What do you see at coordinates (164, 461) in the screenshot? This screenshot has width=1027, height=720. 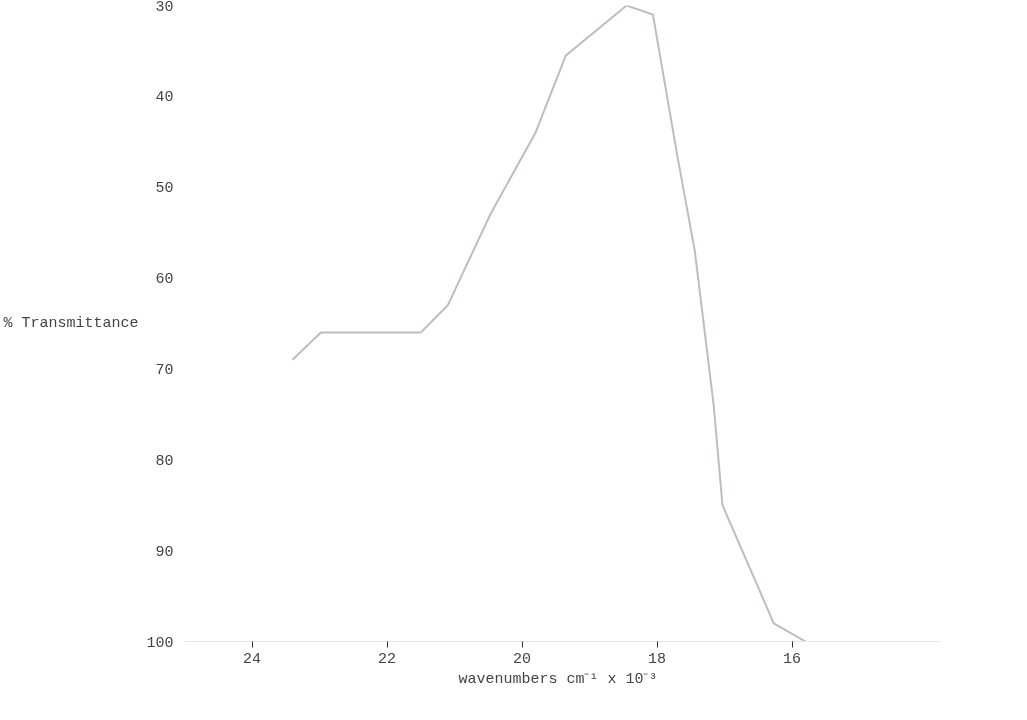 I see `y-tick-label: 80` at bounding box center [164, 461].